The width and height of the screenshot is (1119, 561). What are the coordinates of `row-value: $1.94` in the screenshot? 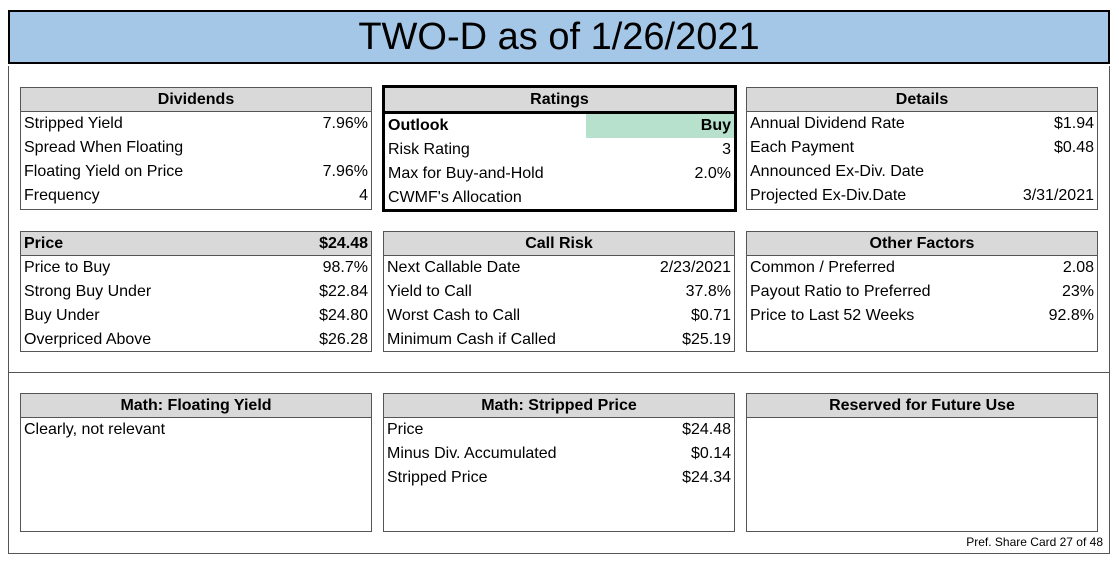 It's located at (1073, 123).